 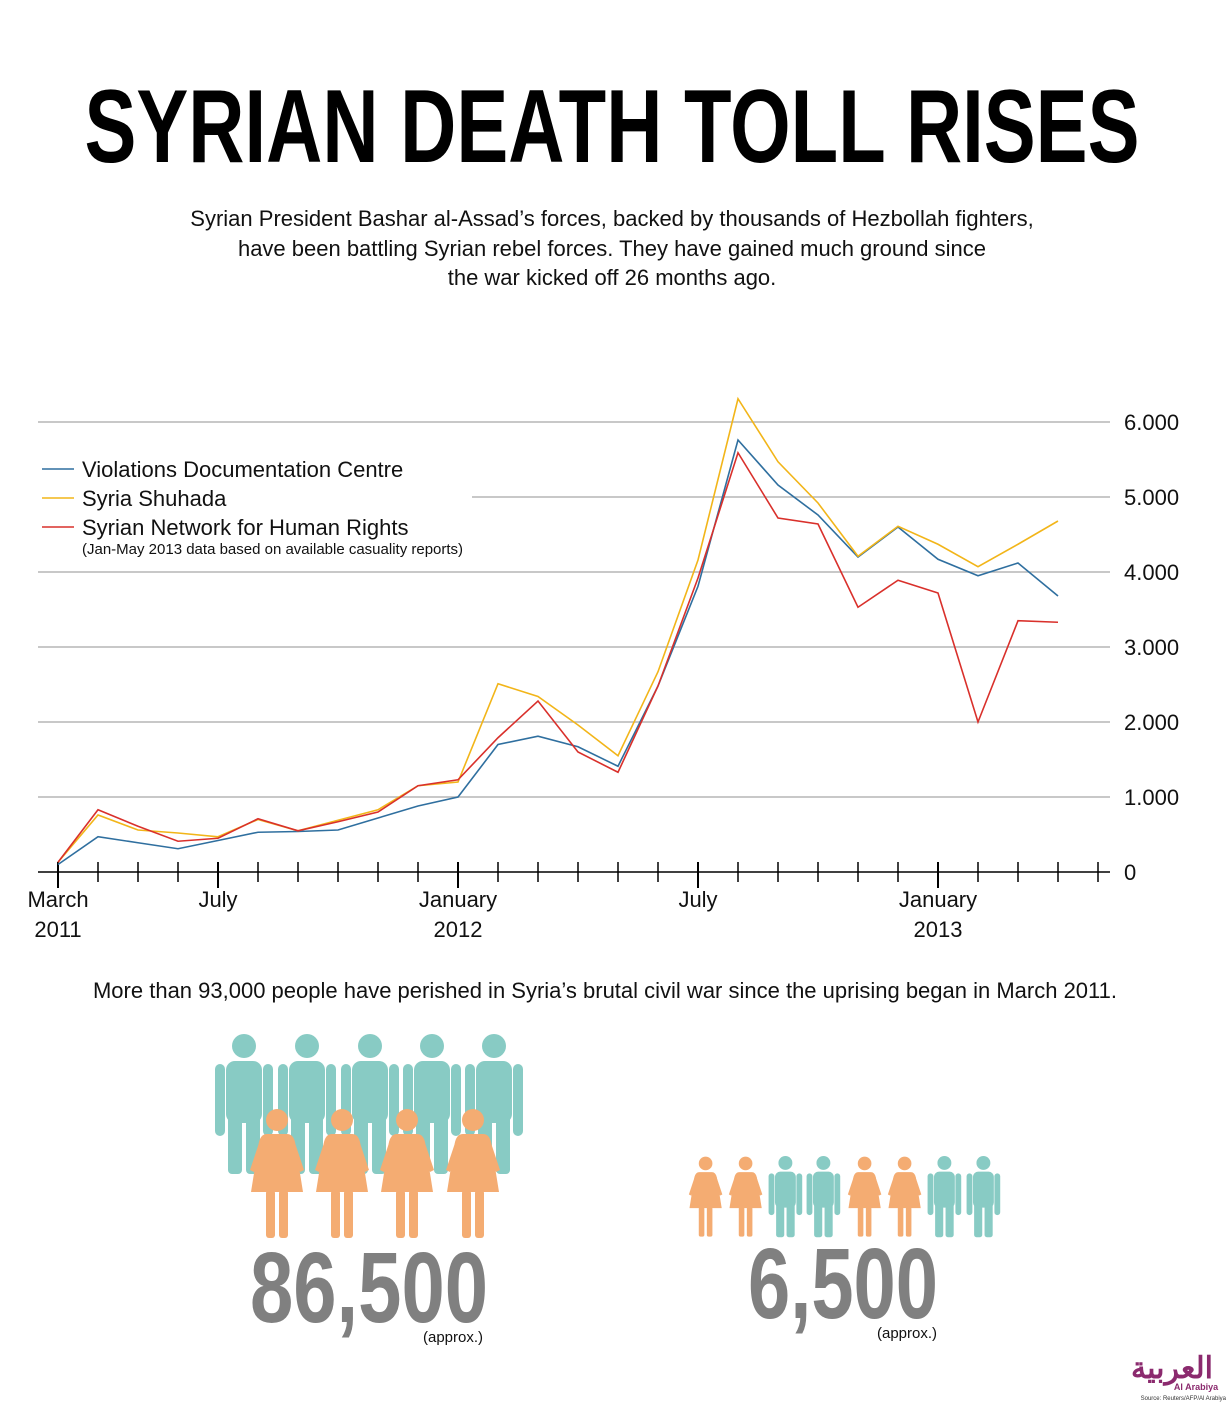 What do you see at coordinates (1184, 1399) in the screenshot?
I see `source: Source: Reuters/AFP/Al Arabiya` at bounding box center [1184, 1399].